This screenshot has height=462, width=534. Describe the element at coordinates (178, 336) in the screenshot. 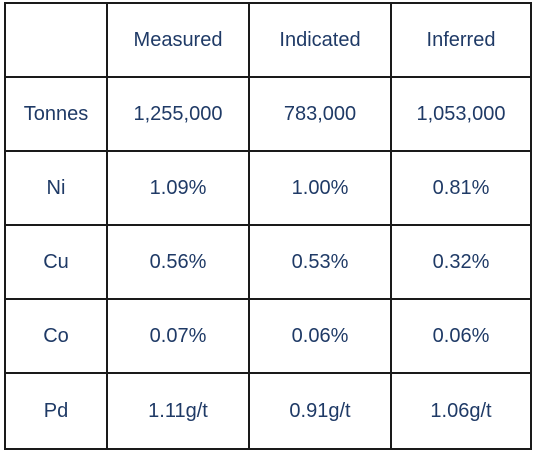

I see `table-cell: 0.07%` at that location.